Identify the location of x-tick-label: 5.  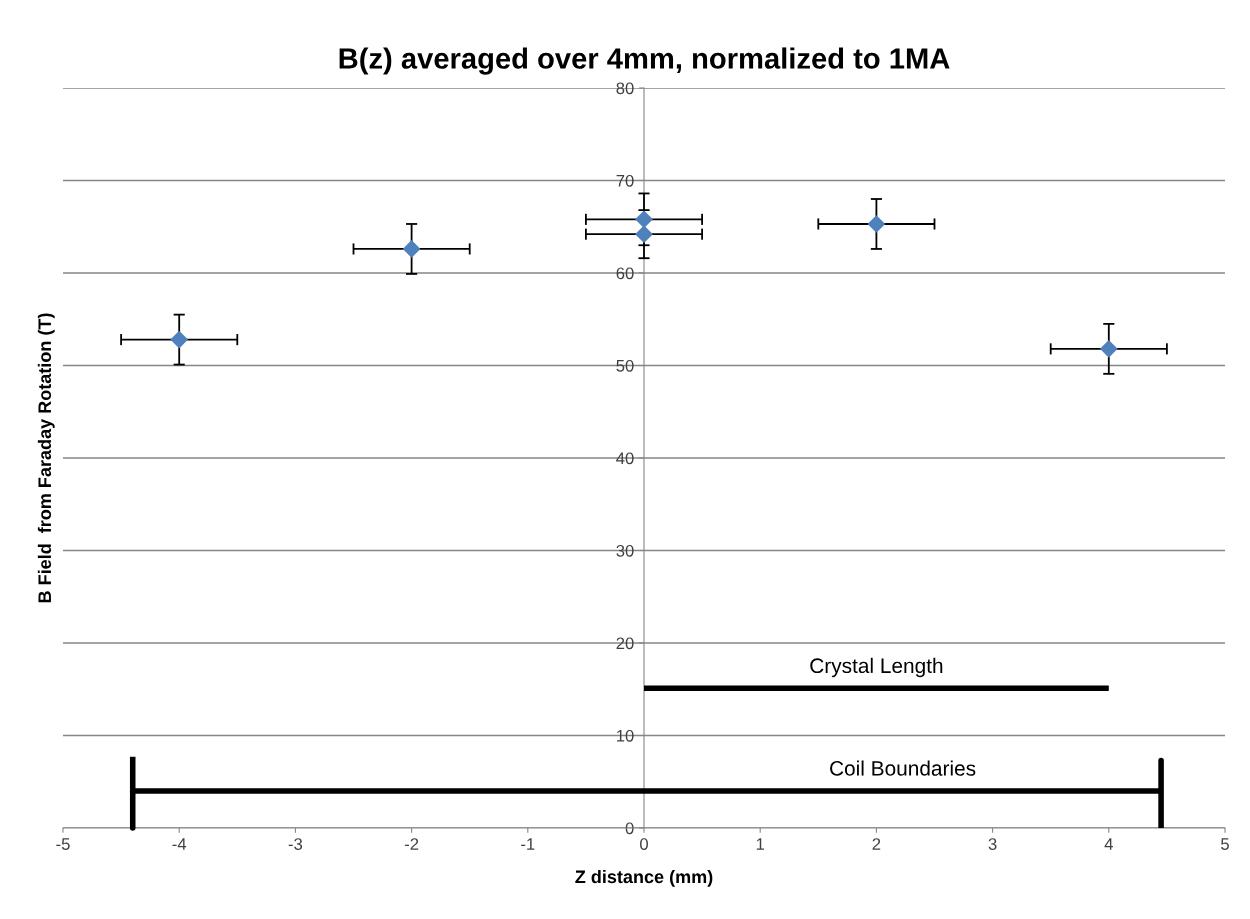
(1225, 844).